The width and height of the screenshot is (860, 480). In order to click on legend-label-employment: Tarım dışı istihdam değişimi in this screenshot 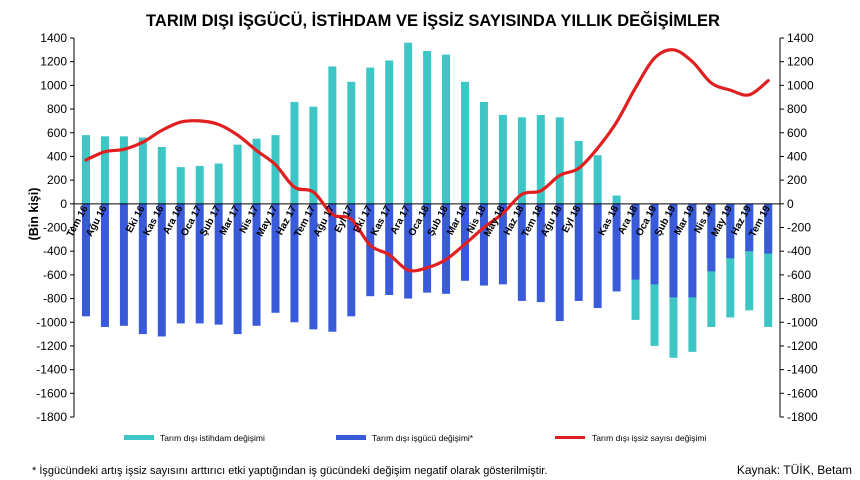, I will do `click(212, 438)`.